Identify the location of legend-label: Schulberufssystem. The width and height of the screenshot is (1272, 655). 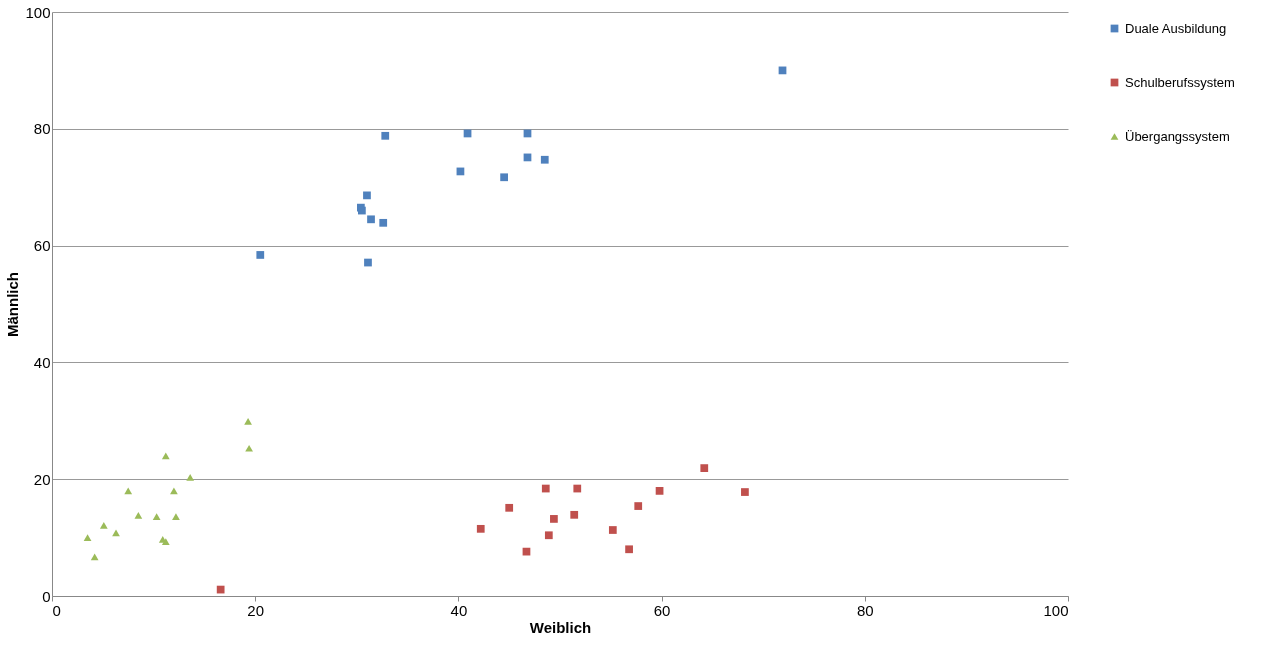
(1180, 82).